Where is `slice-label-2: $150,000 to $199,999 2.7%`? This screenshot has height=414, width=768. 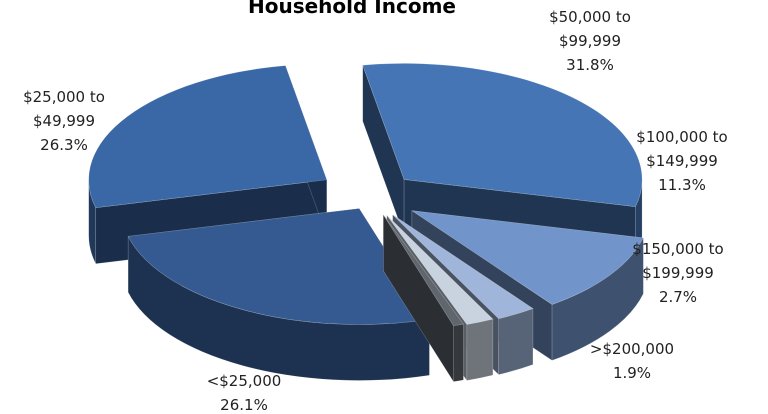
slice-label-2: $150,000 to $199,999 2.7% is located at coordinates (677, 273).